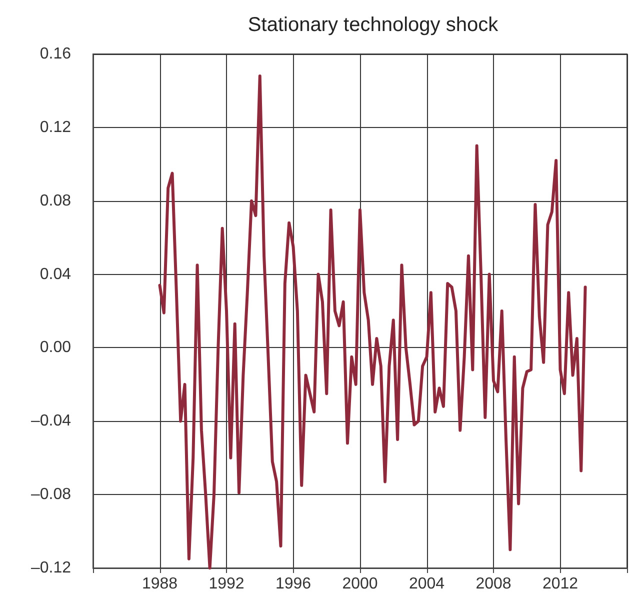 Image resolution: width=640 pixels, height=612 pixels. I want to click on chart-title: Stationary technology shock, so click(374, 25).